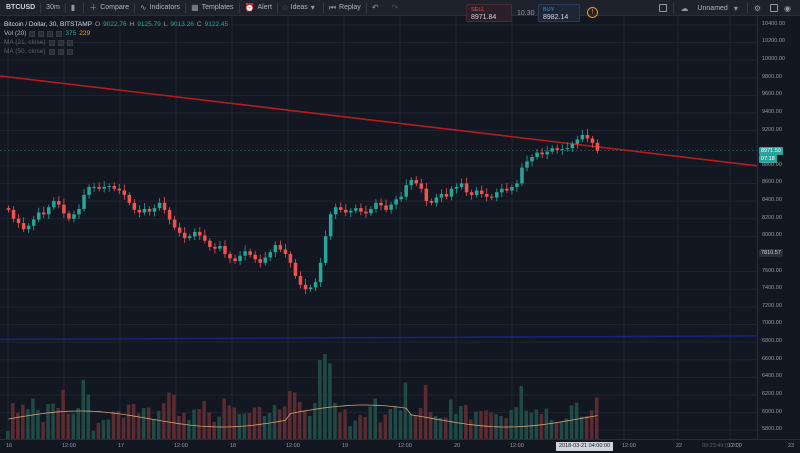 The image size is (800, 453). Describe the element at coordinates (48, 24) in the screenshot. I see `legend-title: Bitcoin / Dollar, 30, BITSTAMP` at that location.